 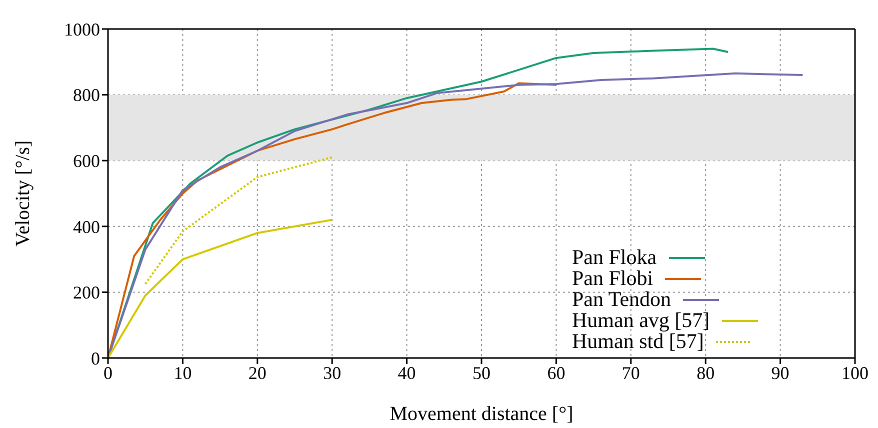 I want to click on y-tick-label: 0, so click(x=95, y=358).